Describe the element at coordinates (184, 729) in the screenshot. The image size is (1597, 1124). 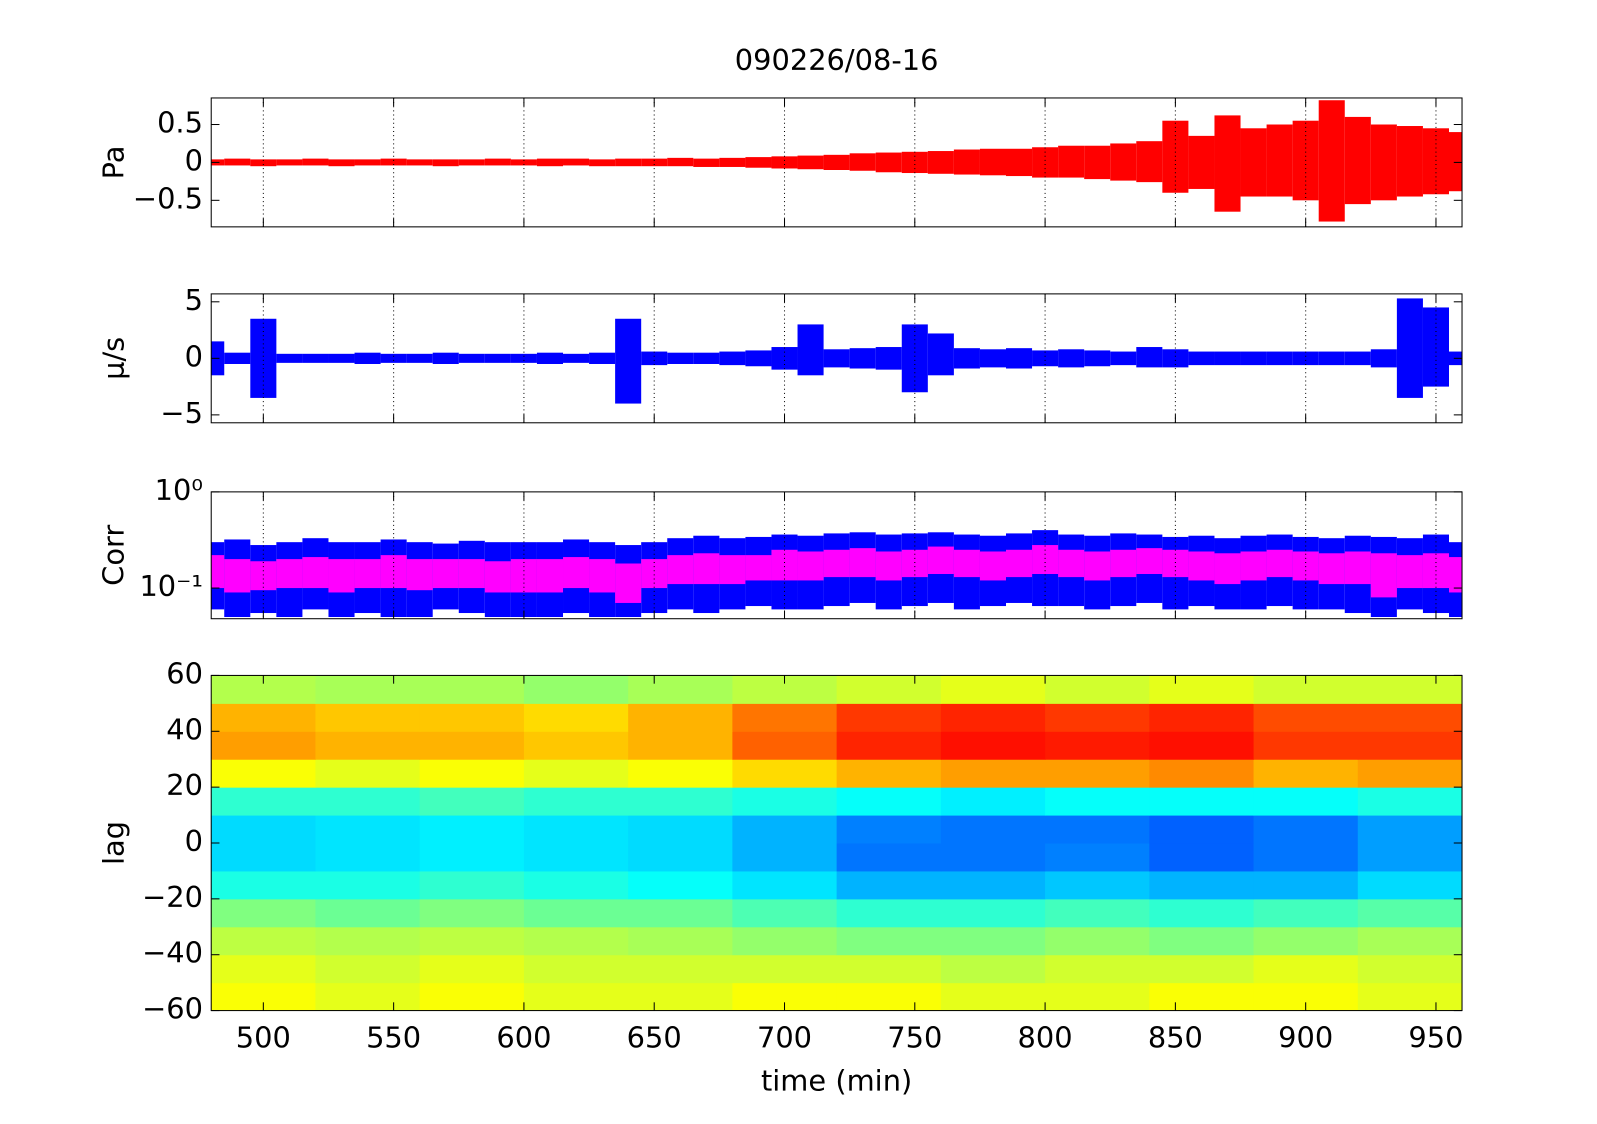
I see `y-tick-label: 40` at that location.